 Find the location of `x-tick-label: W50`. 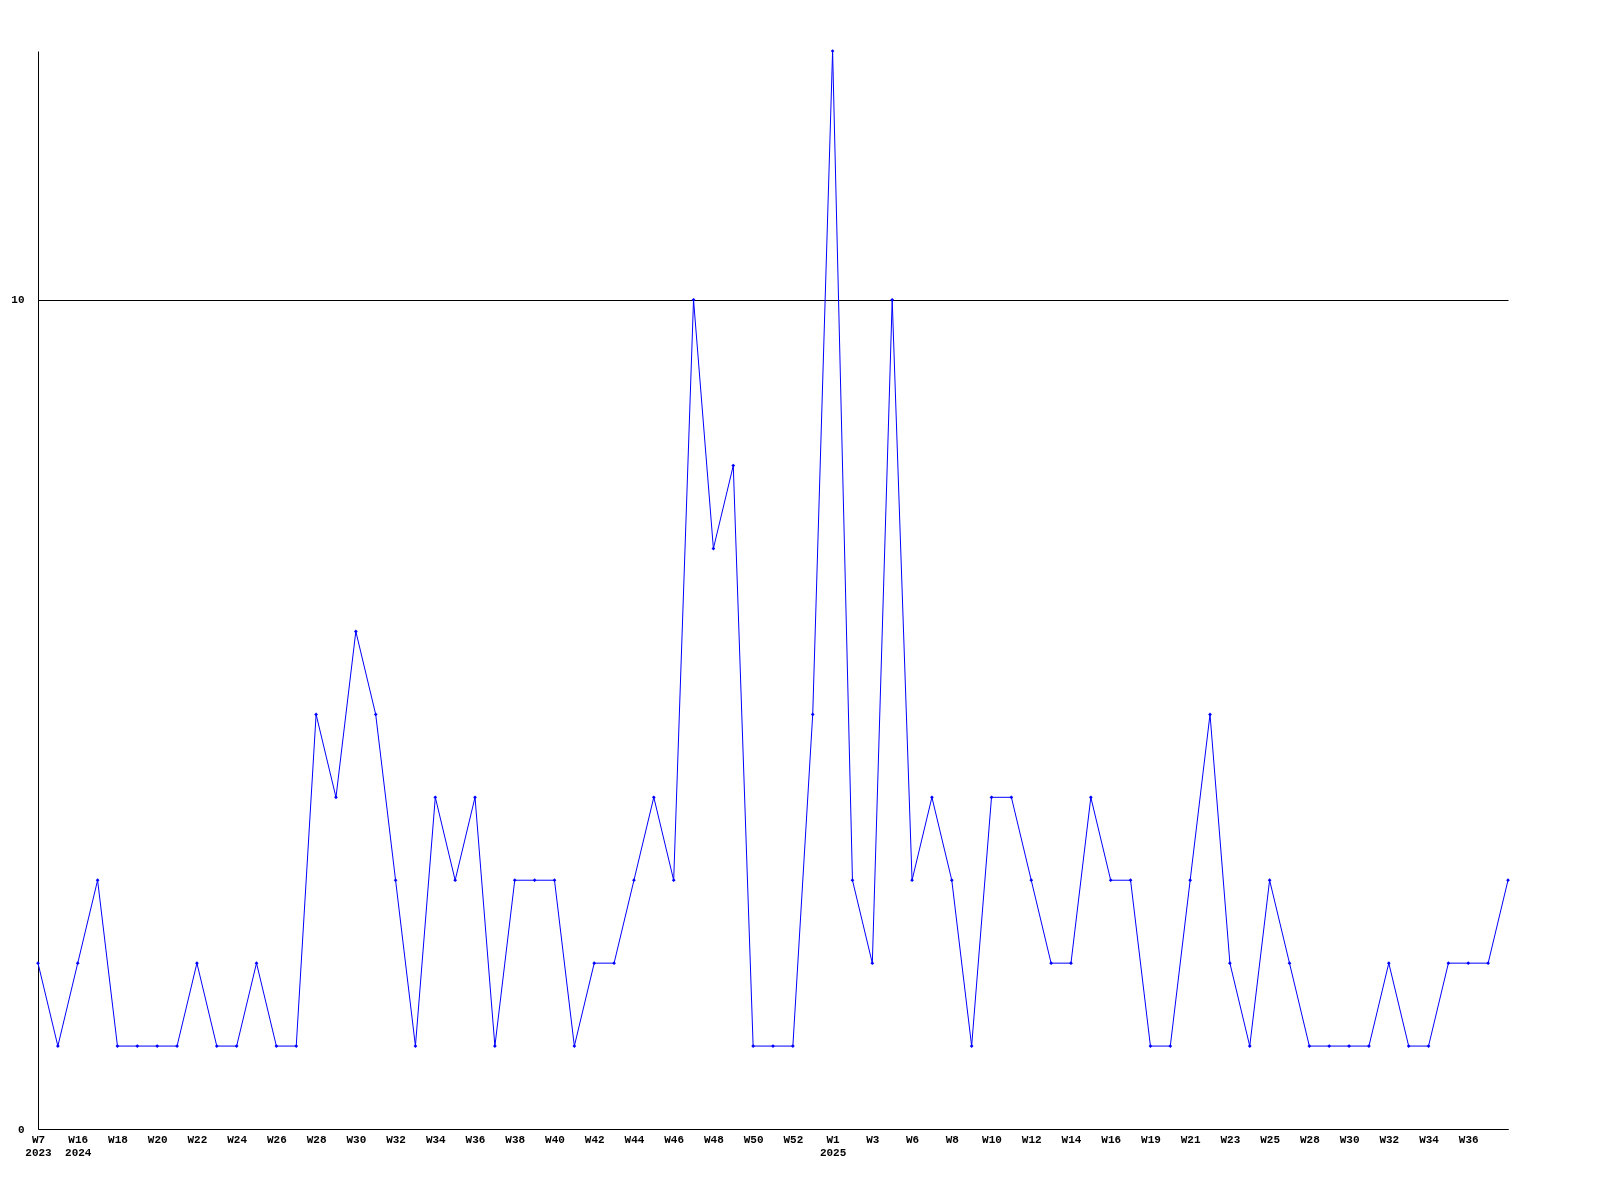

x-tick-label: W50 is located at coordinates (753, 1139).